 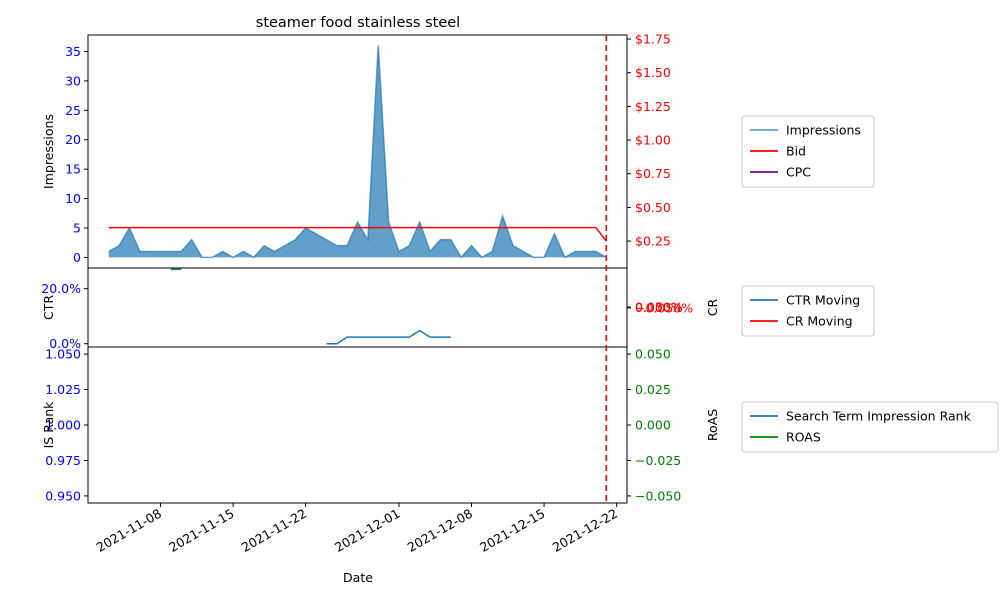 What do you see at coordinates (653, 39) in the screenshot?
I see `right-tick-label: $1.75` at bounding box center [653, 39].